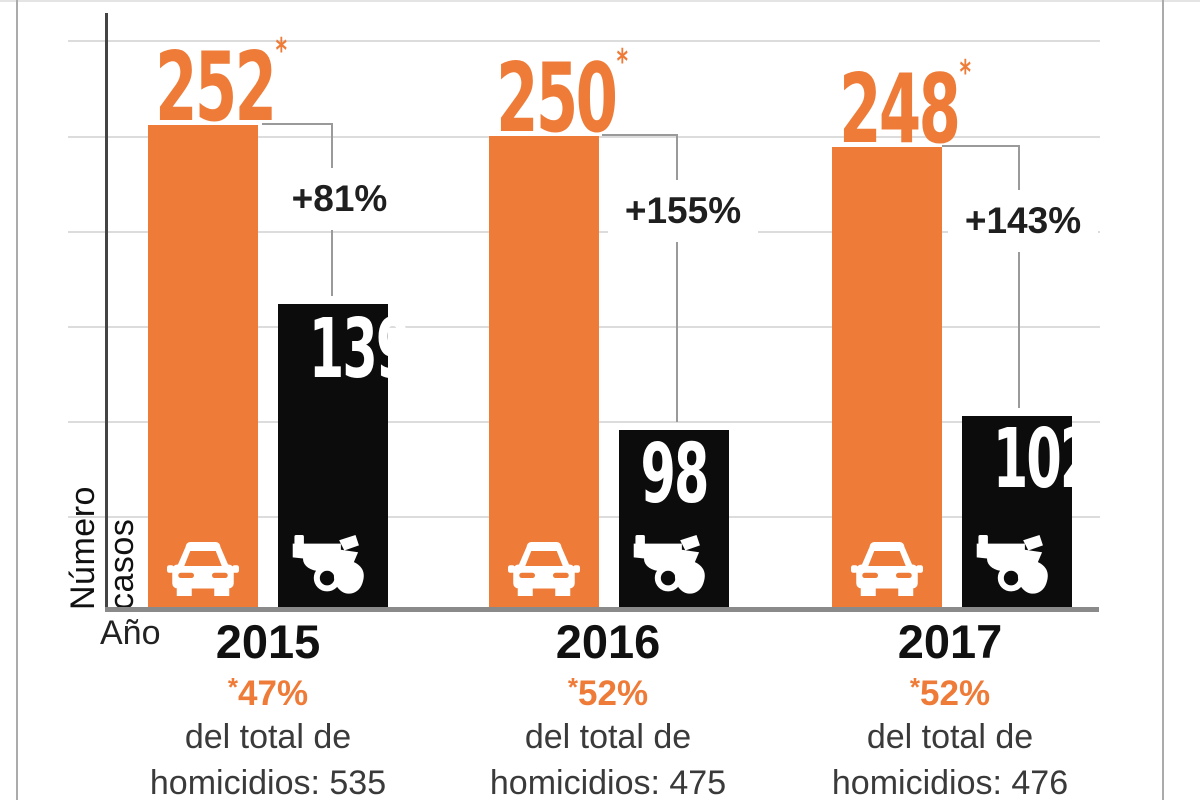  What do you see at coordinates (600, 1) in the screenshot?
I see `frame-border-top` at bounding box center [600, 1].